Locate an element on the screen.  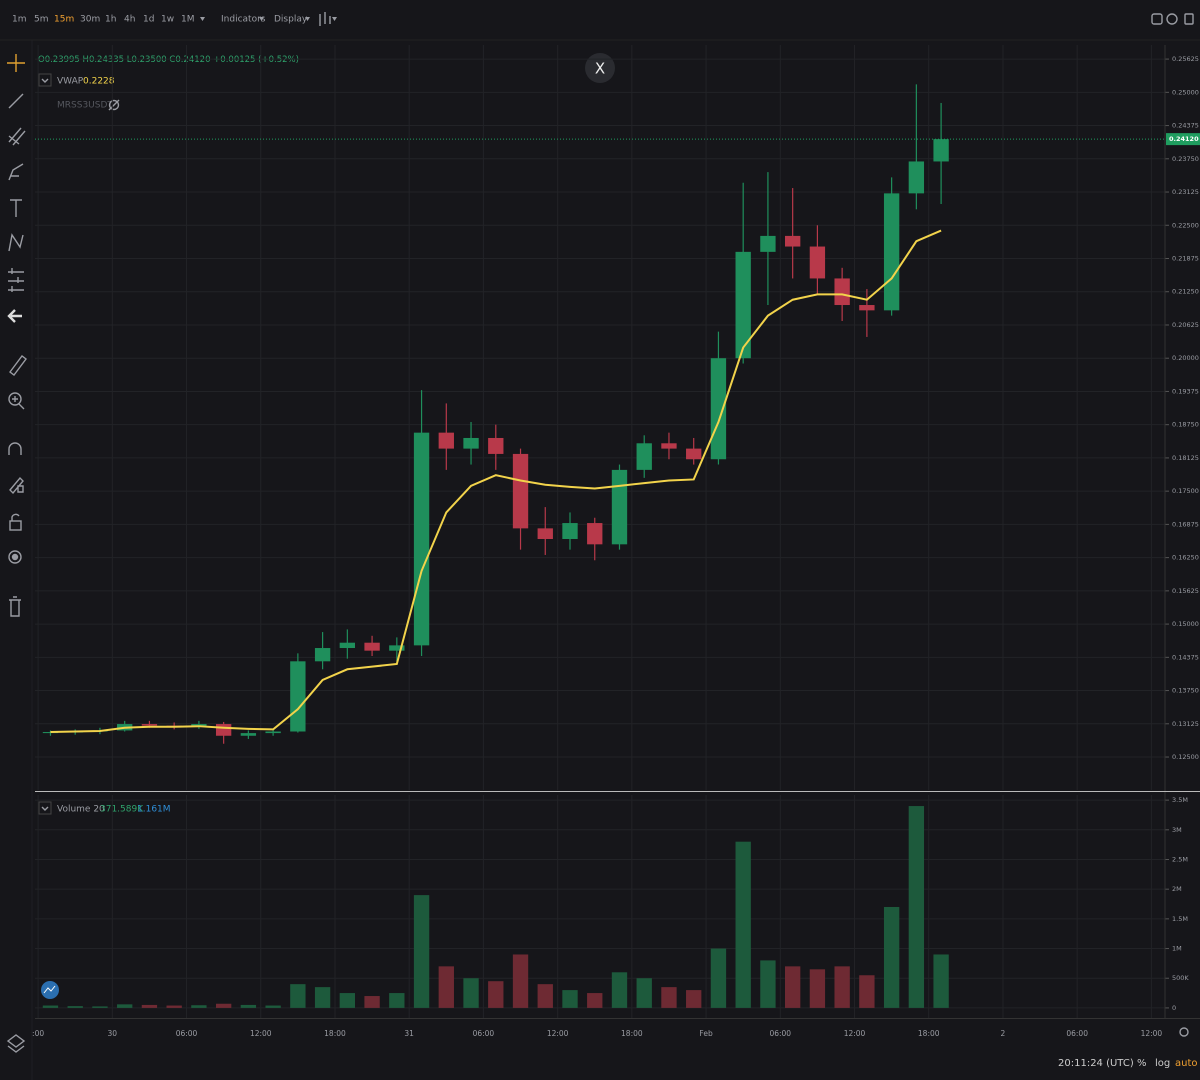
interval-button: 1m is located at coordinates (19, 20).